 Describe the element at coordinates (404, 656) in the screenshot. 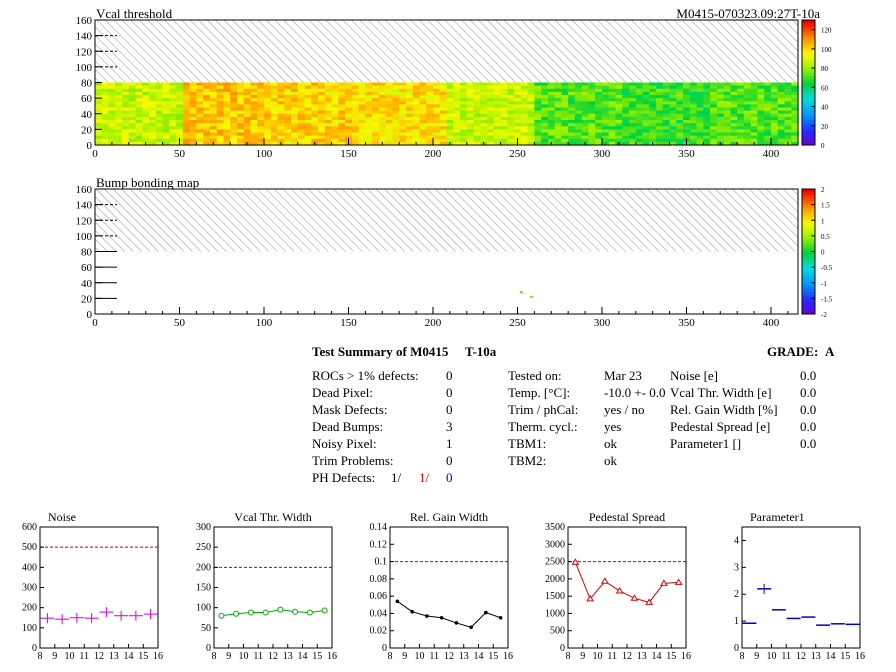

I see `x-tick-label: 9` at that location.